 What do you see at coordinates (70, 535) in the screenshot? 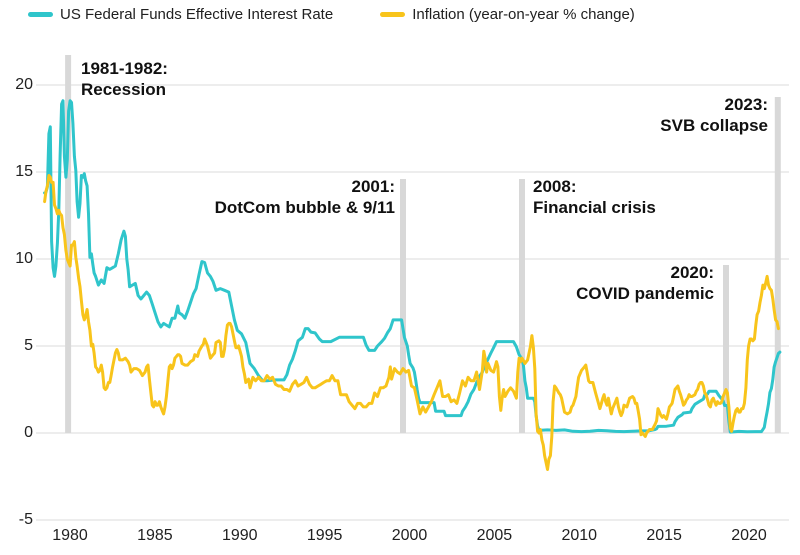
I see `x-tick-label-1980: 1980` at bounding box center [70, 535].